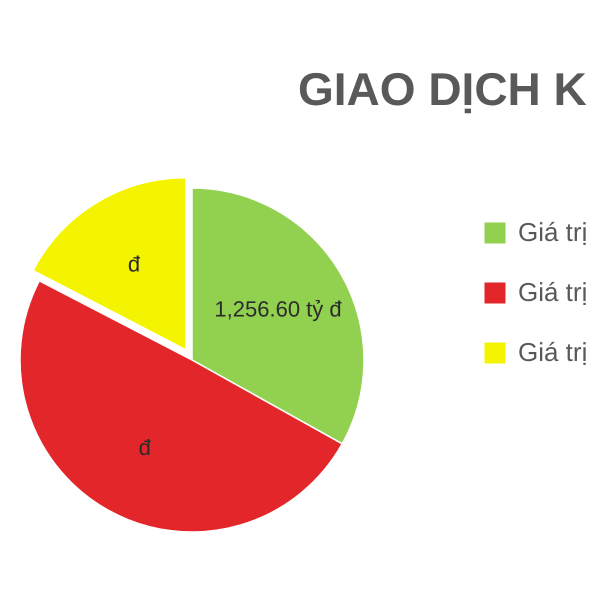  Describe the element at coordinates (442, 89) in the screenshot. I see `chart-title: GIAO DỊCH K` at that location.